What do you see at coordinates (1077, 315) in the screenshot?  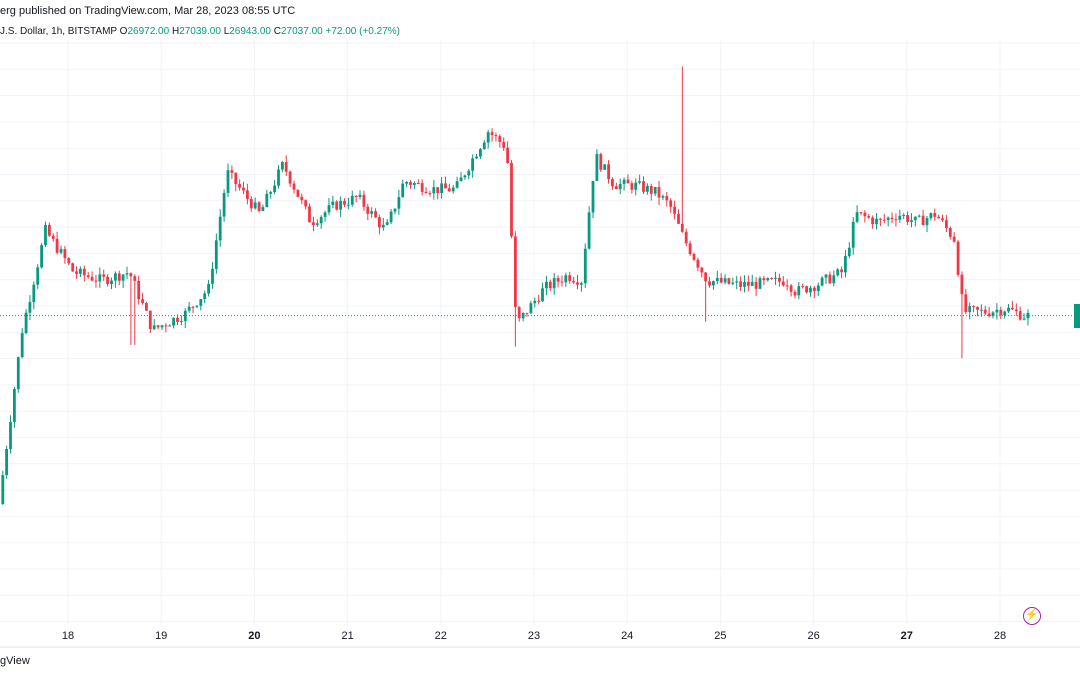 I see `last-price-tag` at bounding box center [1077, 315].